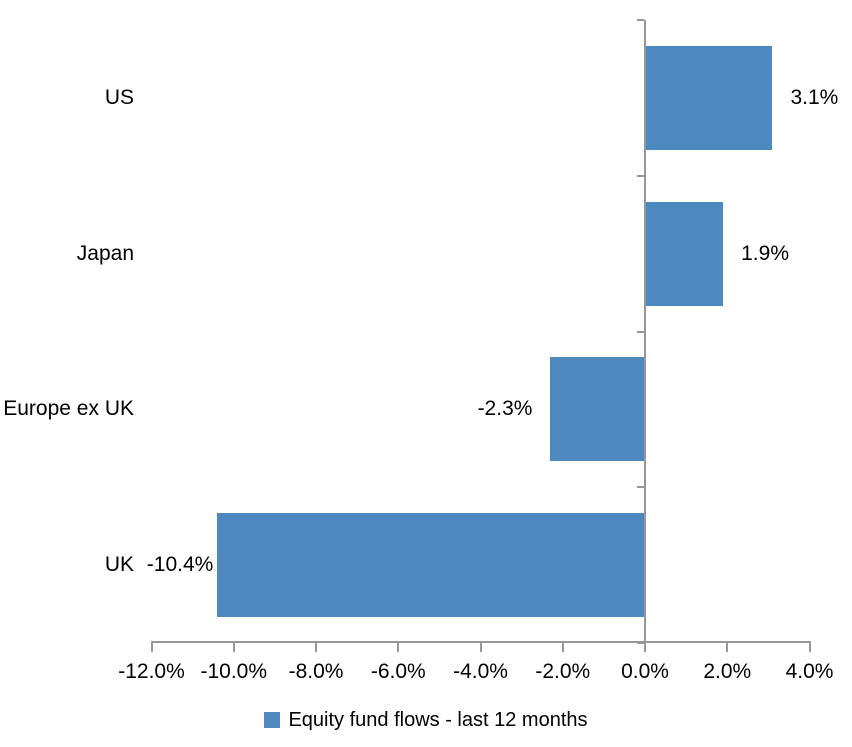 This screenshot has height=747, width=852. I want to click on bar-uk, so click(430, 565).